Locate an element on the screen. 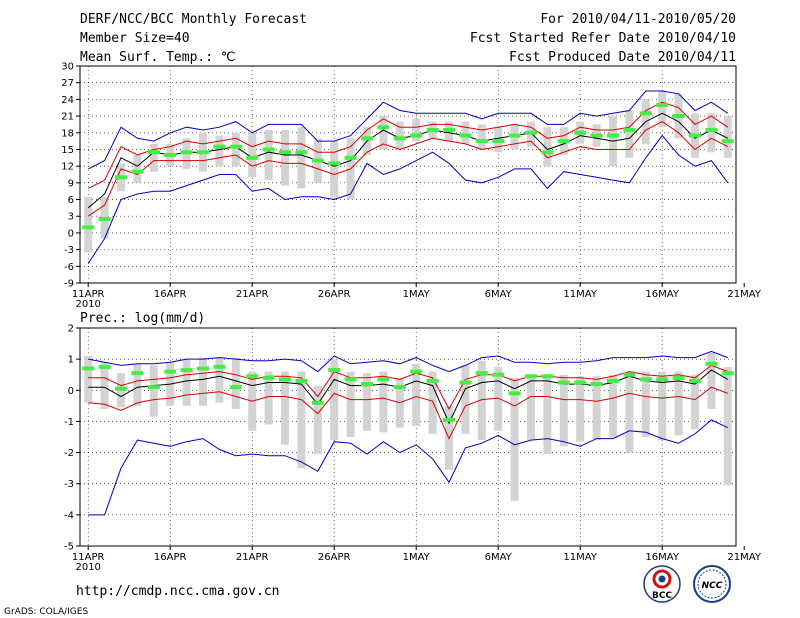 This screenshot has height=618, width=800. lower-series-line is located at coordinates (408, 169).